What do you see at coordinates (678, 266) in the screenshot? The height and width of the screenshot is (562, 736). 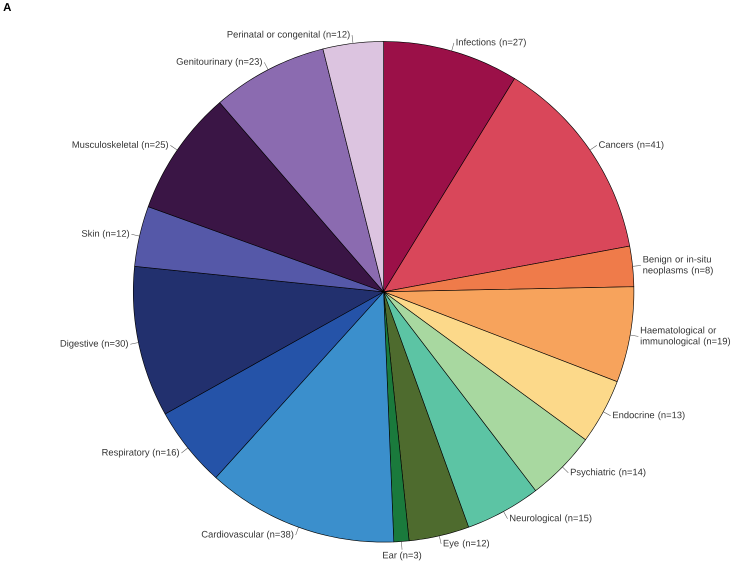 I see `slice-label: Benign or in-situ neoplasms (n=8)` at bounding box center [678, 266].